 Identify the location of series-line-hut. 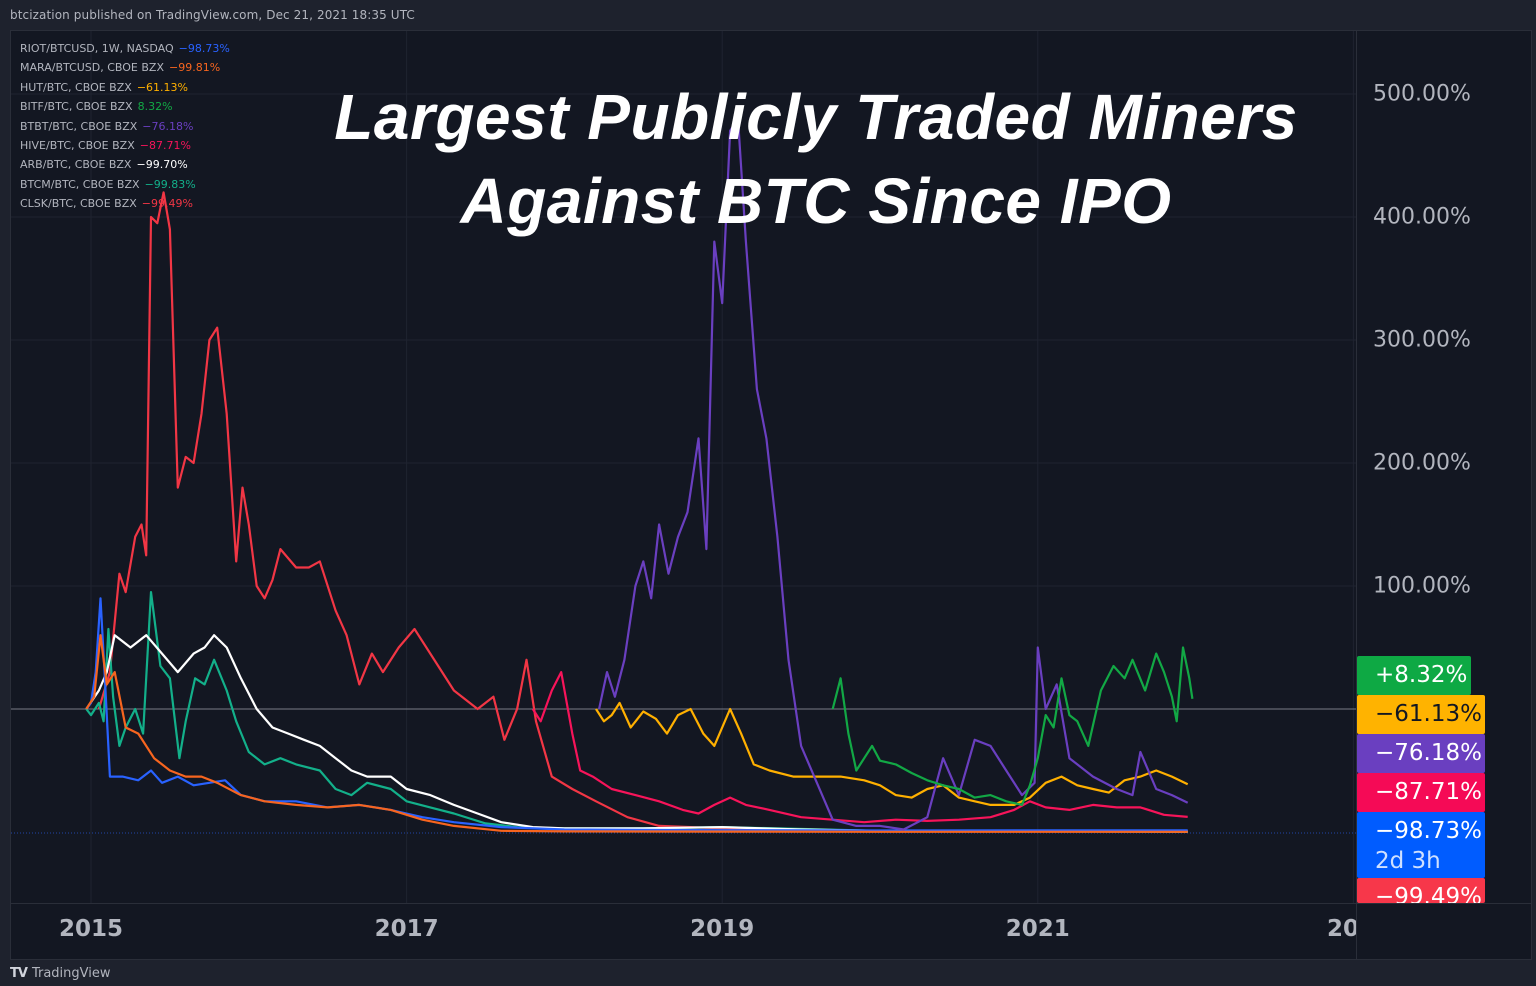
(892, 754).